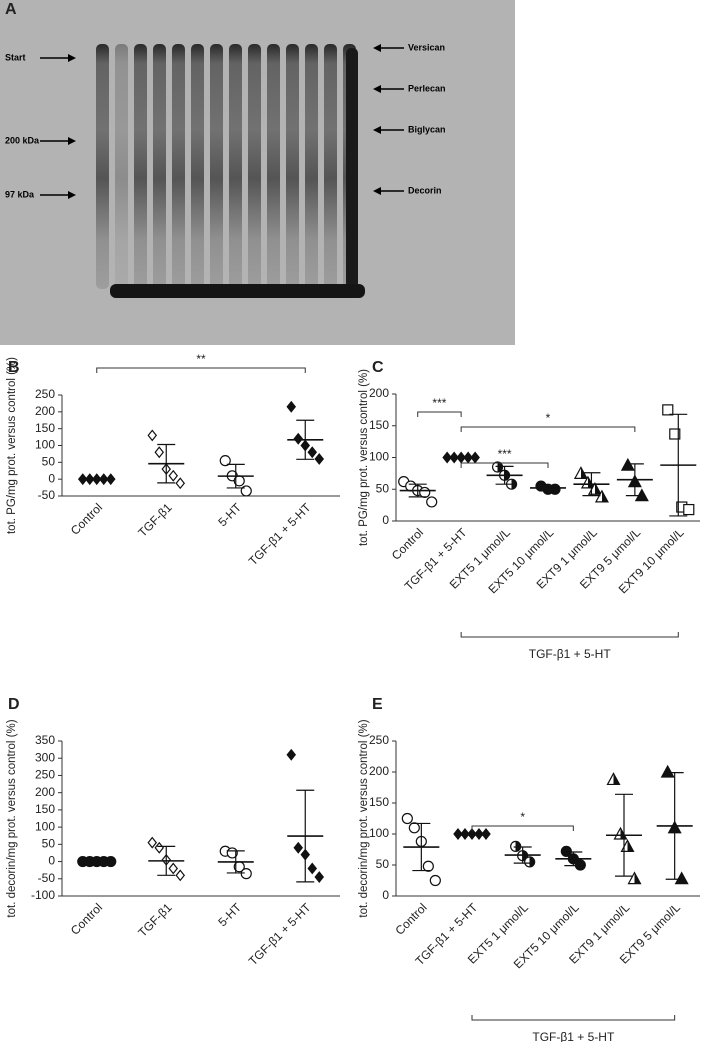 This screenshot has width=709, height=1042. What do you see at coordinates (201, 359) in the screenshot?
I see `significance-label: **` at bounding box center [201, 359].